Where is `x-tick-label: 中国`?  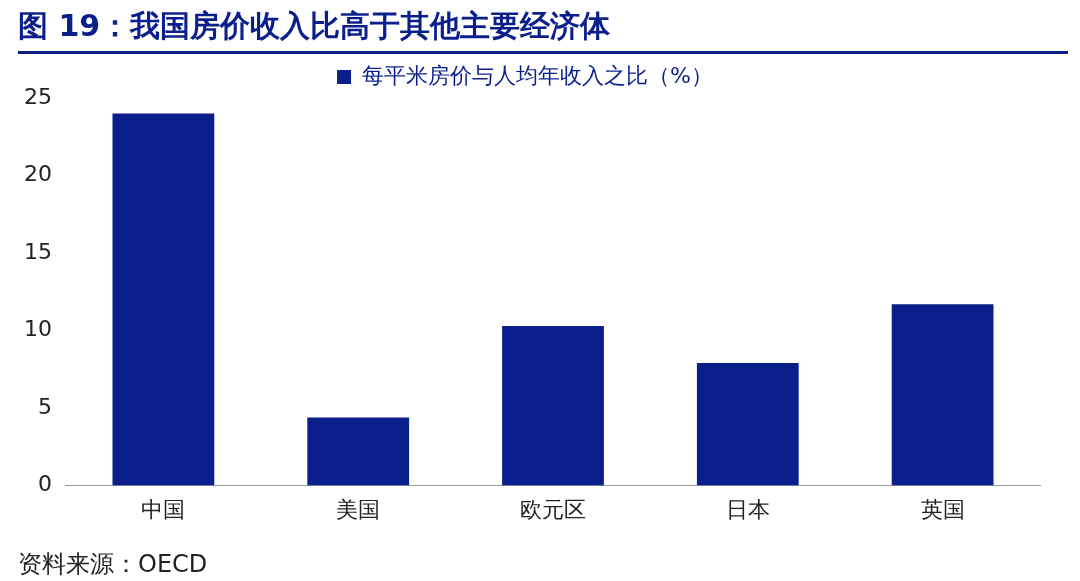
x-tick-label: 中国 is located at coordinates (163, 509).